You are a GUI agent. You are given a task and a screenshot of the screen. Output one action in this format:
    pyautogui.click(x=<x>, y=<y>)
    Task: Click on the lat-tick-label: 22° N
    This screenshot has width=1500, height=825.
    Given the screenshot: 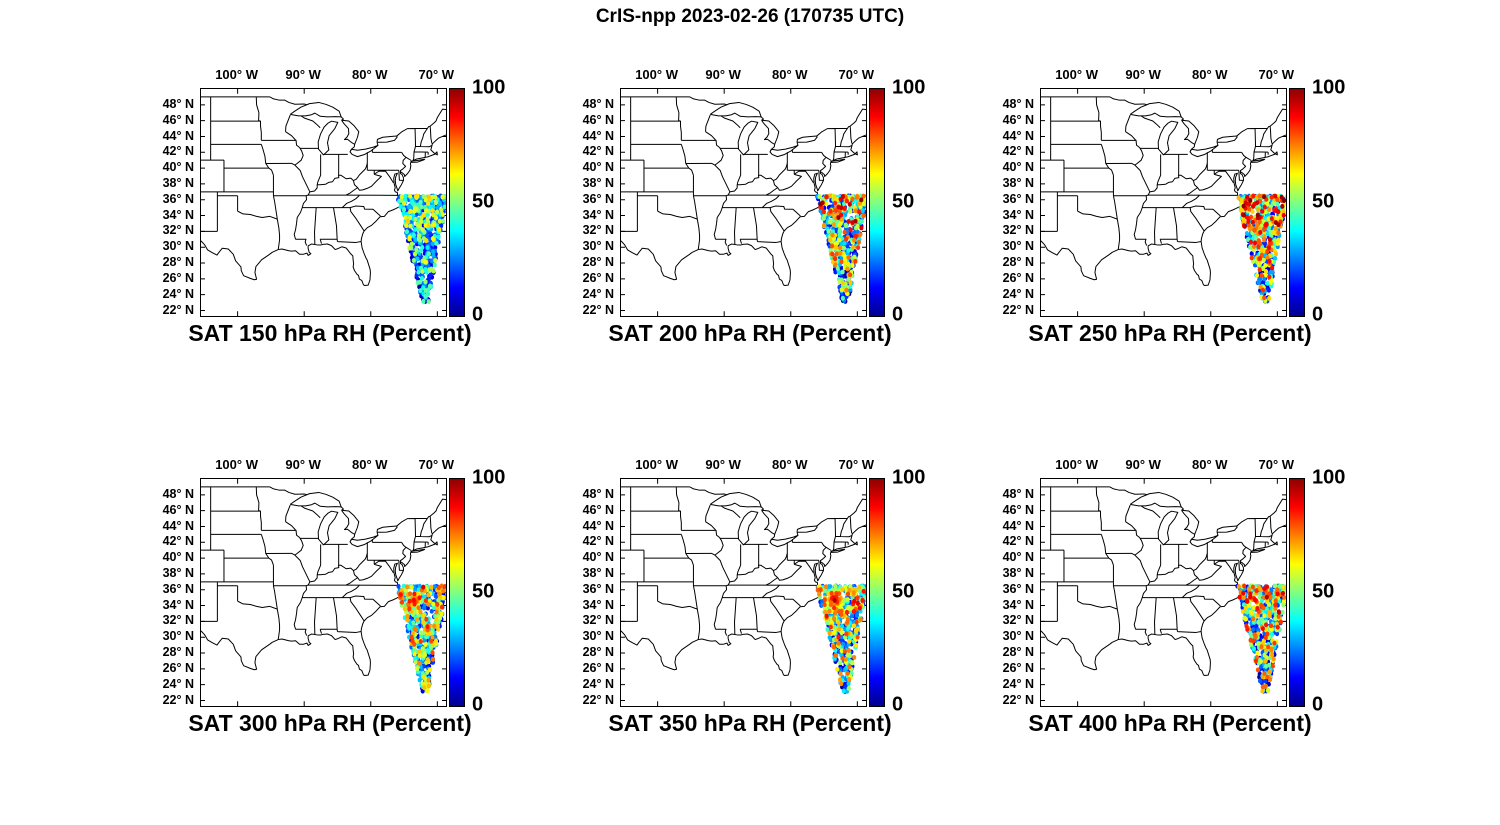 What is the action you would take?
    pyautogui.click(x=178, y=309)
    